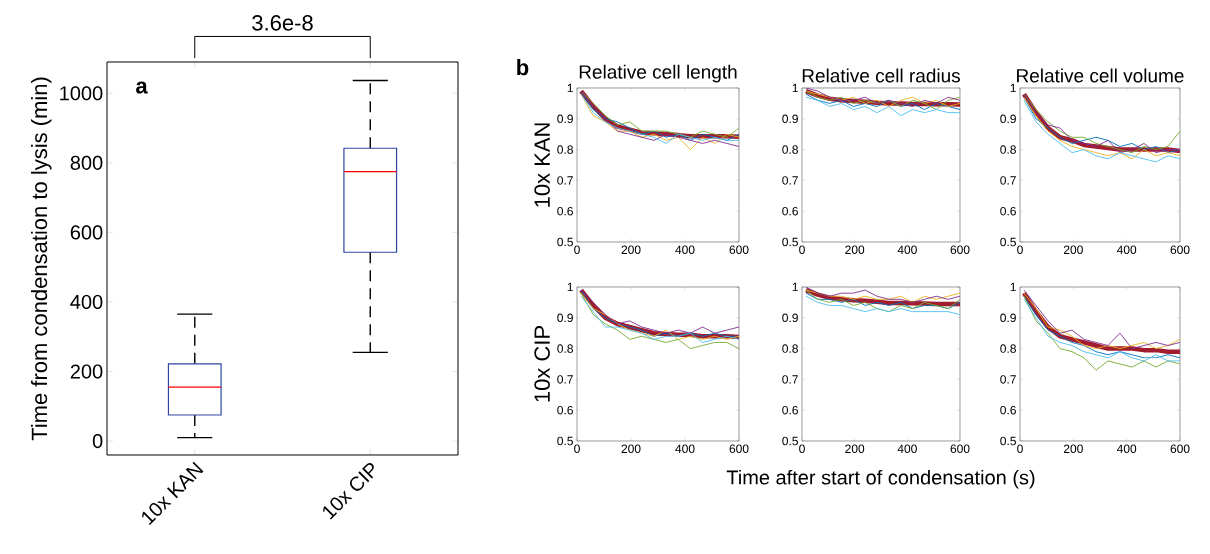  Describe the element at coordinates (86, 232) in the screenshot. I see `y-tick-label: 600` at that location.